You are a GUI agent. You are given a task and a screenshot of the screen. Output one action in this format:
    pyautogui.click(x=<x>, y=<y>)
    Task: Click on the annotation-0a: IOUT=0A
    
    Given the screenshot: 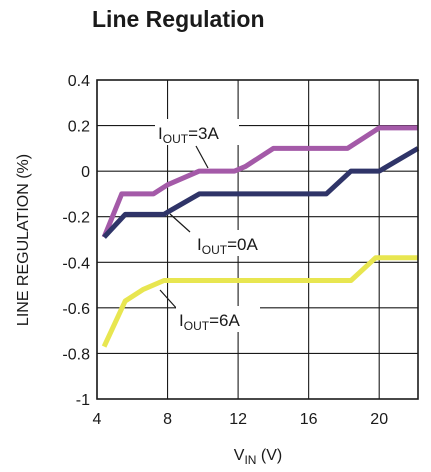 What is the action you would take?
    pyautogui.click(x=227, y=246)
    